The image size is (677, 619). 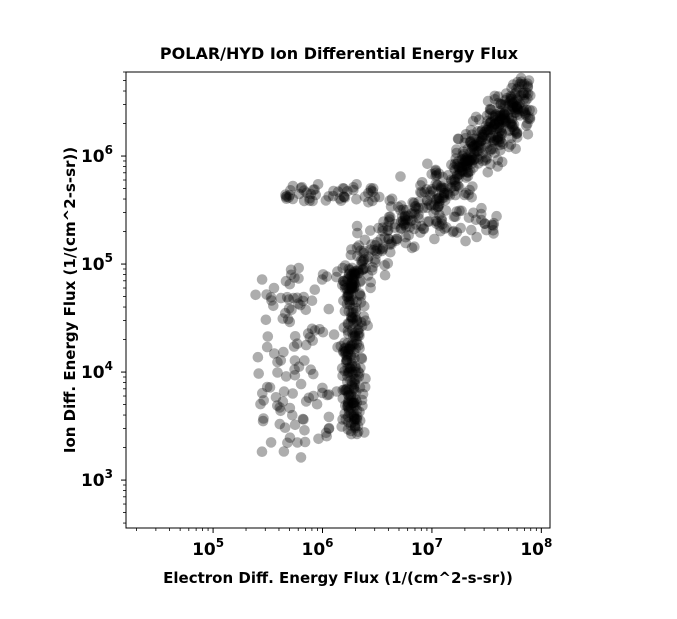 I want to click on y-axis-label: Ion Diff. Energy Flux (1/(cm^2-s-sr)), so click(x=70, y=300).